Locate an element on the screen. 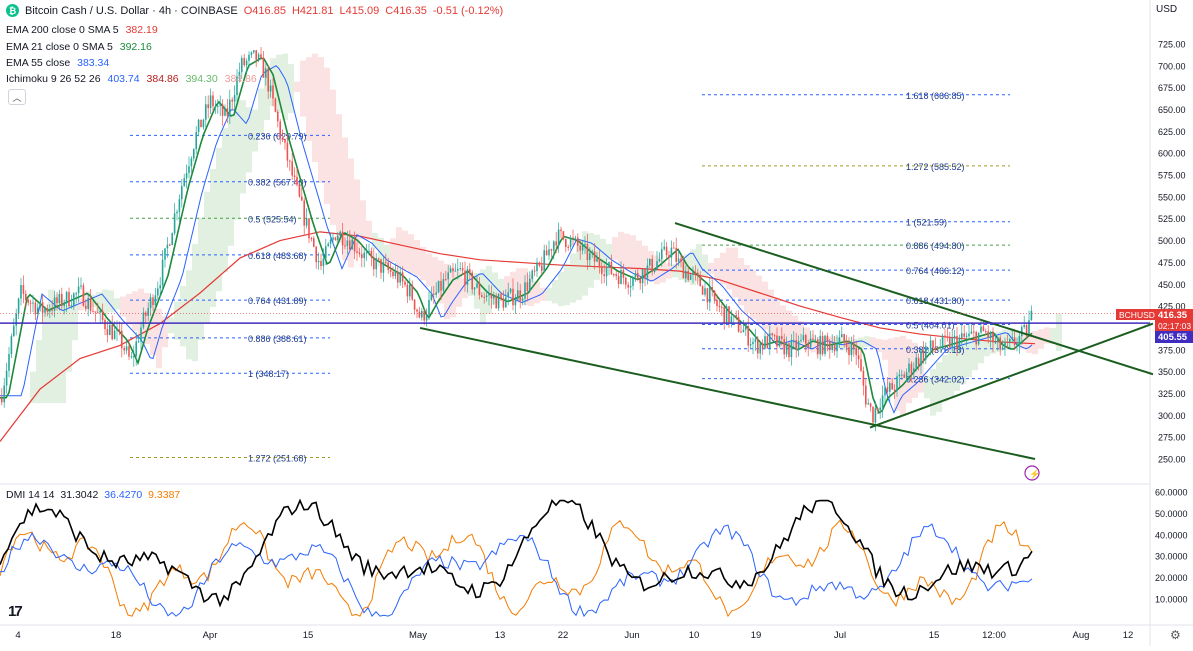 Image resolution: width=1193 pixels, height=651 pixels. price-tick-label: 525.00 is located at coordinates (1172, 219).